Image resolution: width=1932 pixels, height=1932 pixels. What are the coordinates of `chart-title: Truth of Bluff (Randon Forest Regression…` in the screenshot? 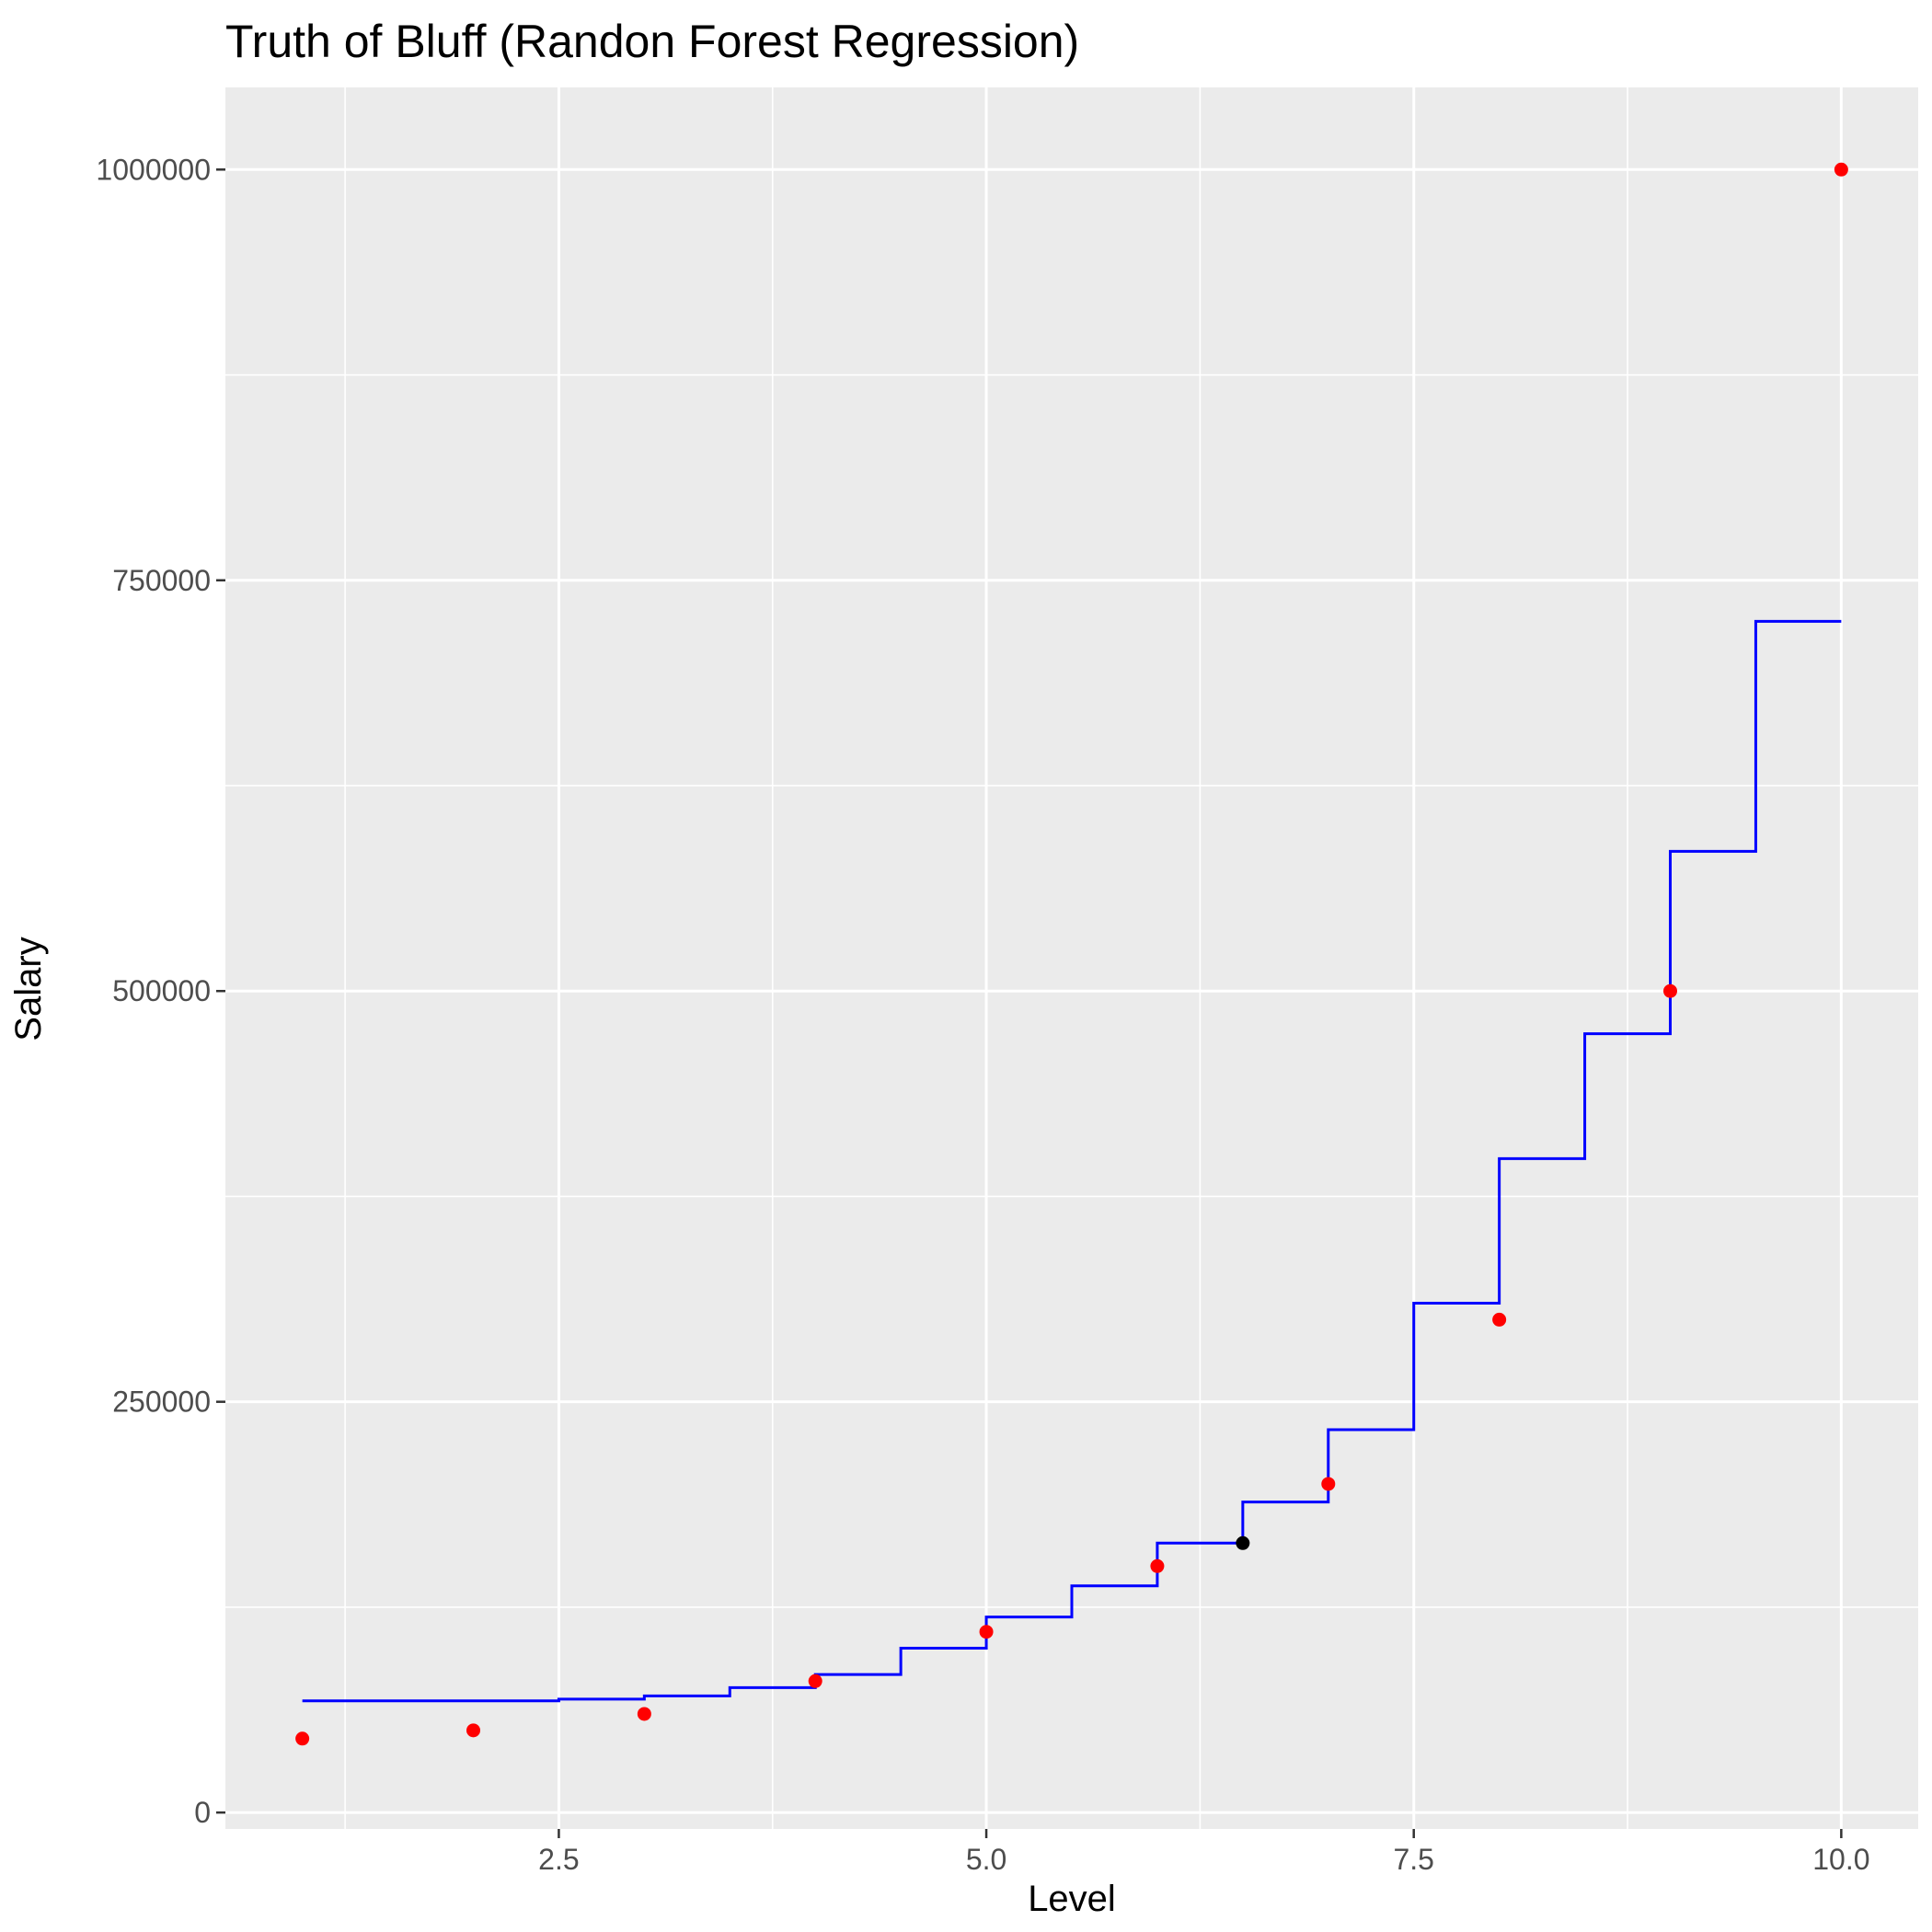 It's located at (652, 41).